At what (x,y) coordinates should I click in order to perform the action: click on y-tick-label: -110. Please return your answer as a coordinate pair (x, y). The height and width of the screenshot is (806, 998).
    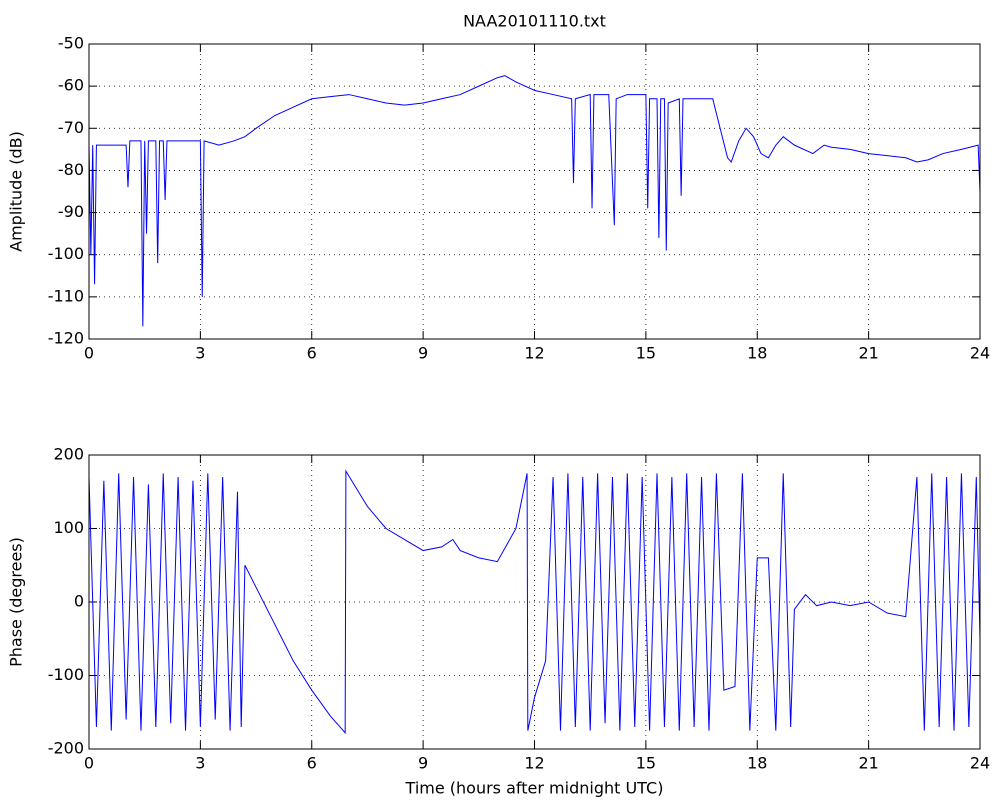
    Looking at the image, I should click on (66, 295).